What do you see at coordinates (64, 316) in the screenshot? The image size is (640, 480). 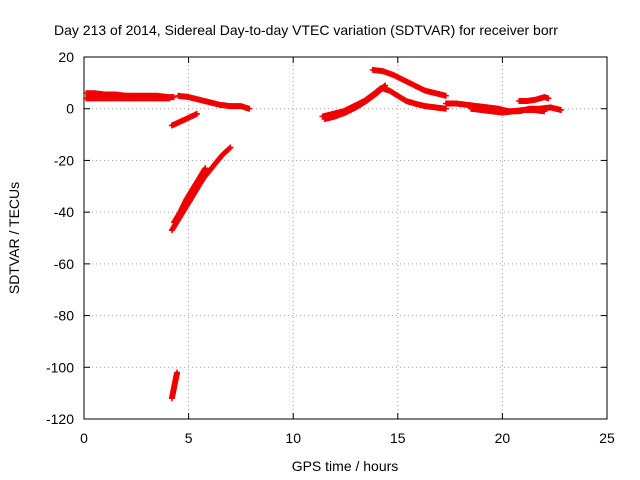 I see `y-tick-label: -80` at bounding box center [64, 316].